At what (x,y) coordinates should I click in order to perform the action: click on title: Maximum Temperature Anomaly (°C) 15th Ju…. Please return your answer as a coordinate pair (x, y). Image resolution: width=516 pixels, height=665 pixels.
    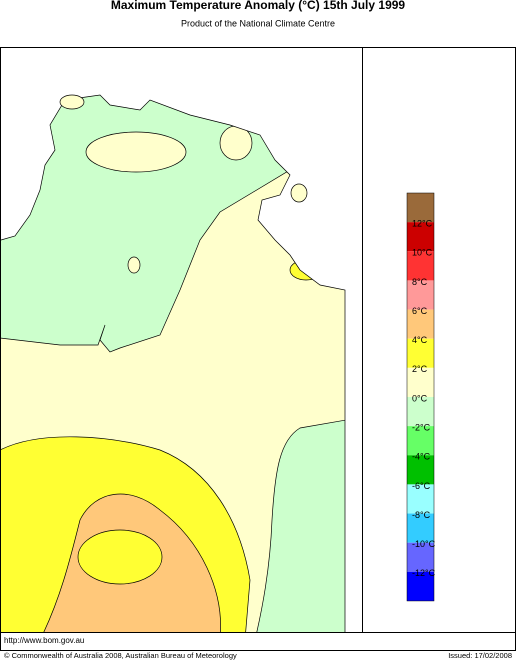
    Looking at the image, I should click on (258, 6).